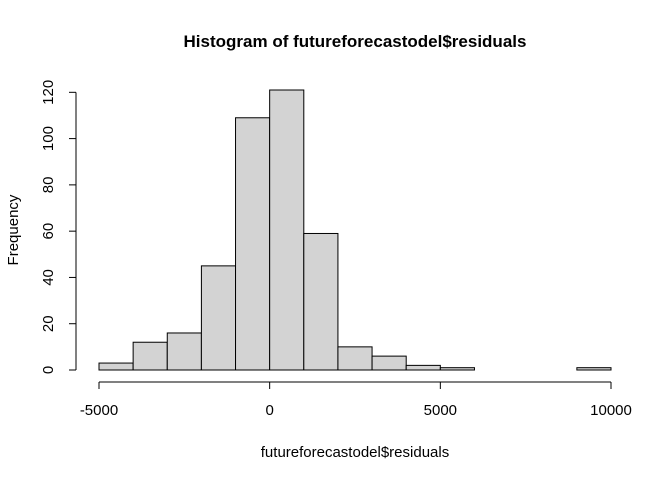 Image resolution: width=672 pixels, height=485 pixels. I want to click on y-tick-label: 100, so click(48, 138).